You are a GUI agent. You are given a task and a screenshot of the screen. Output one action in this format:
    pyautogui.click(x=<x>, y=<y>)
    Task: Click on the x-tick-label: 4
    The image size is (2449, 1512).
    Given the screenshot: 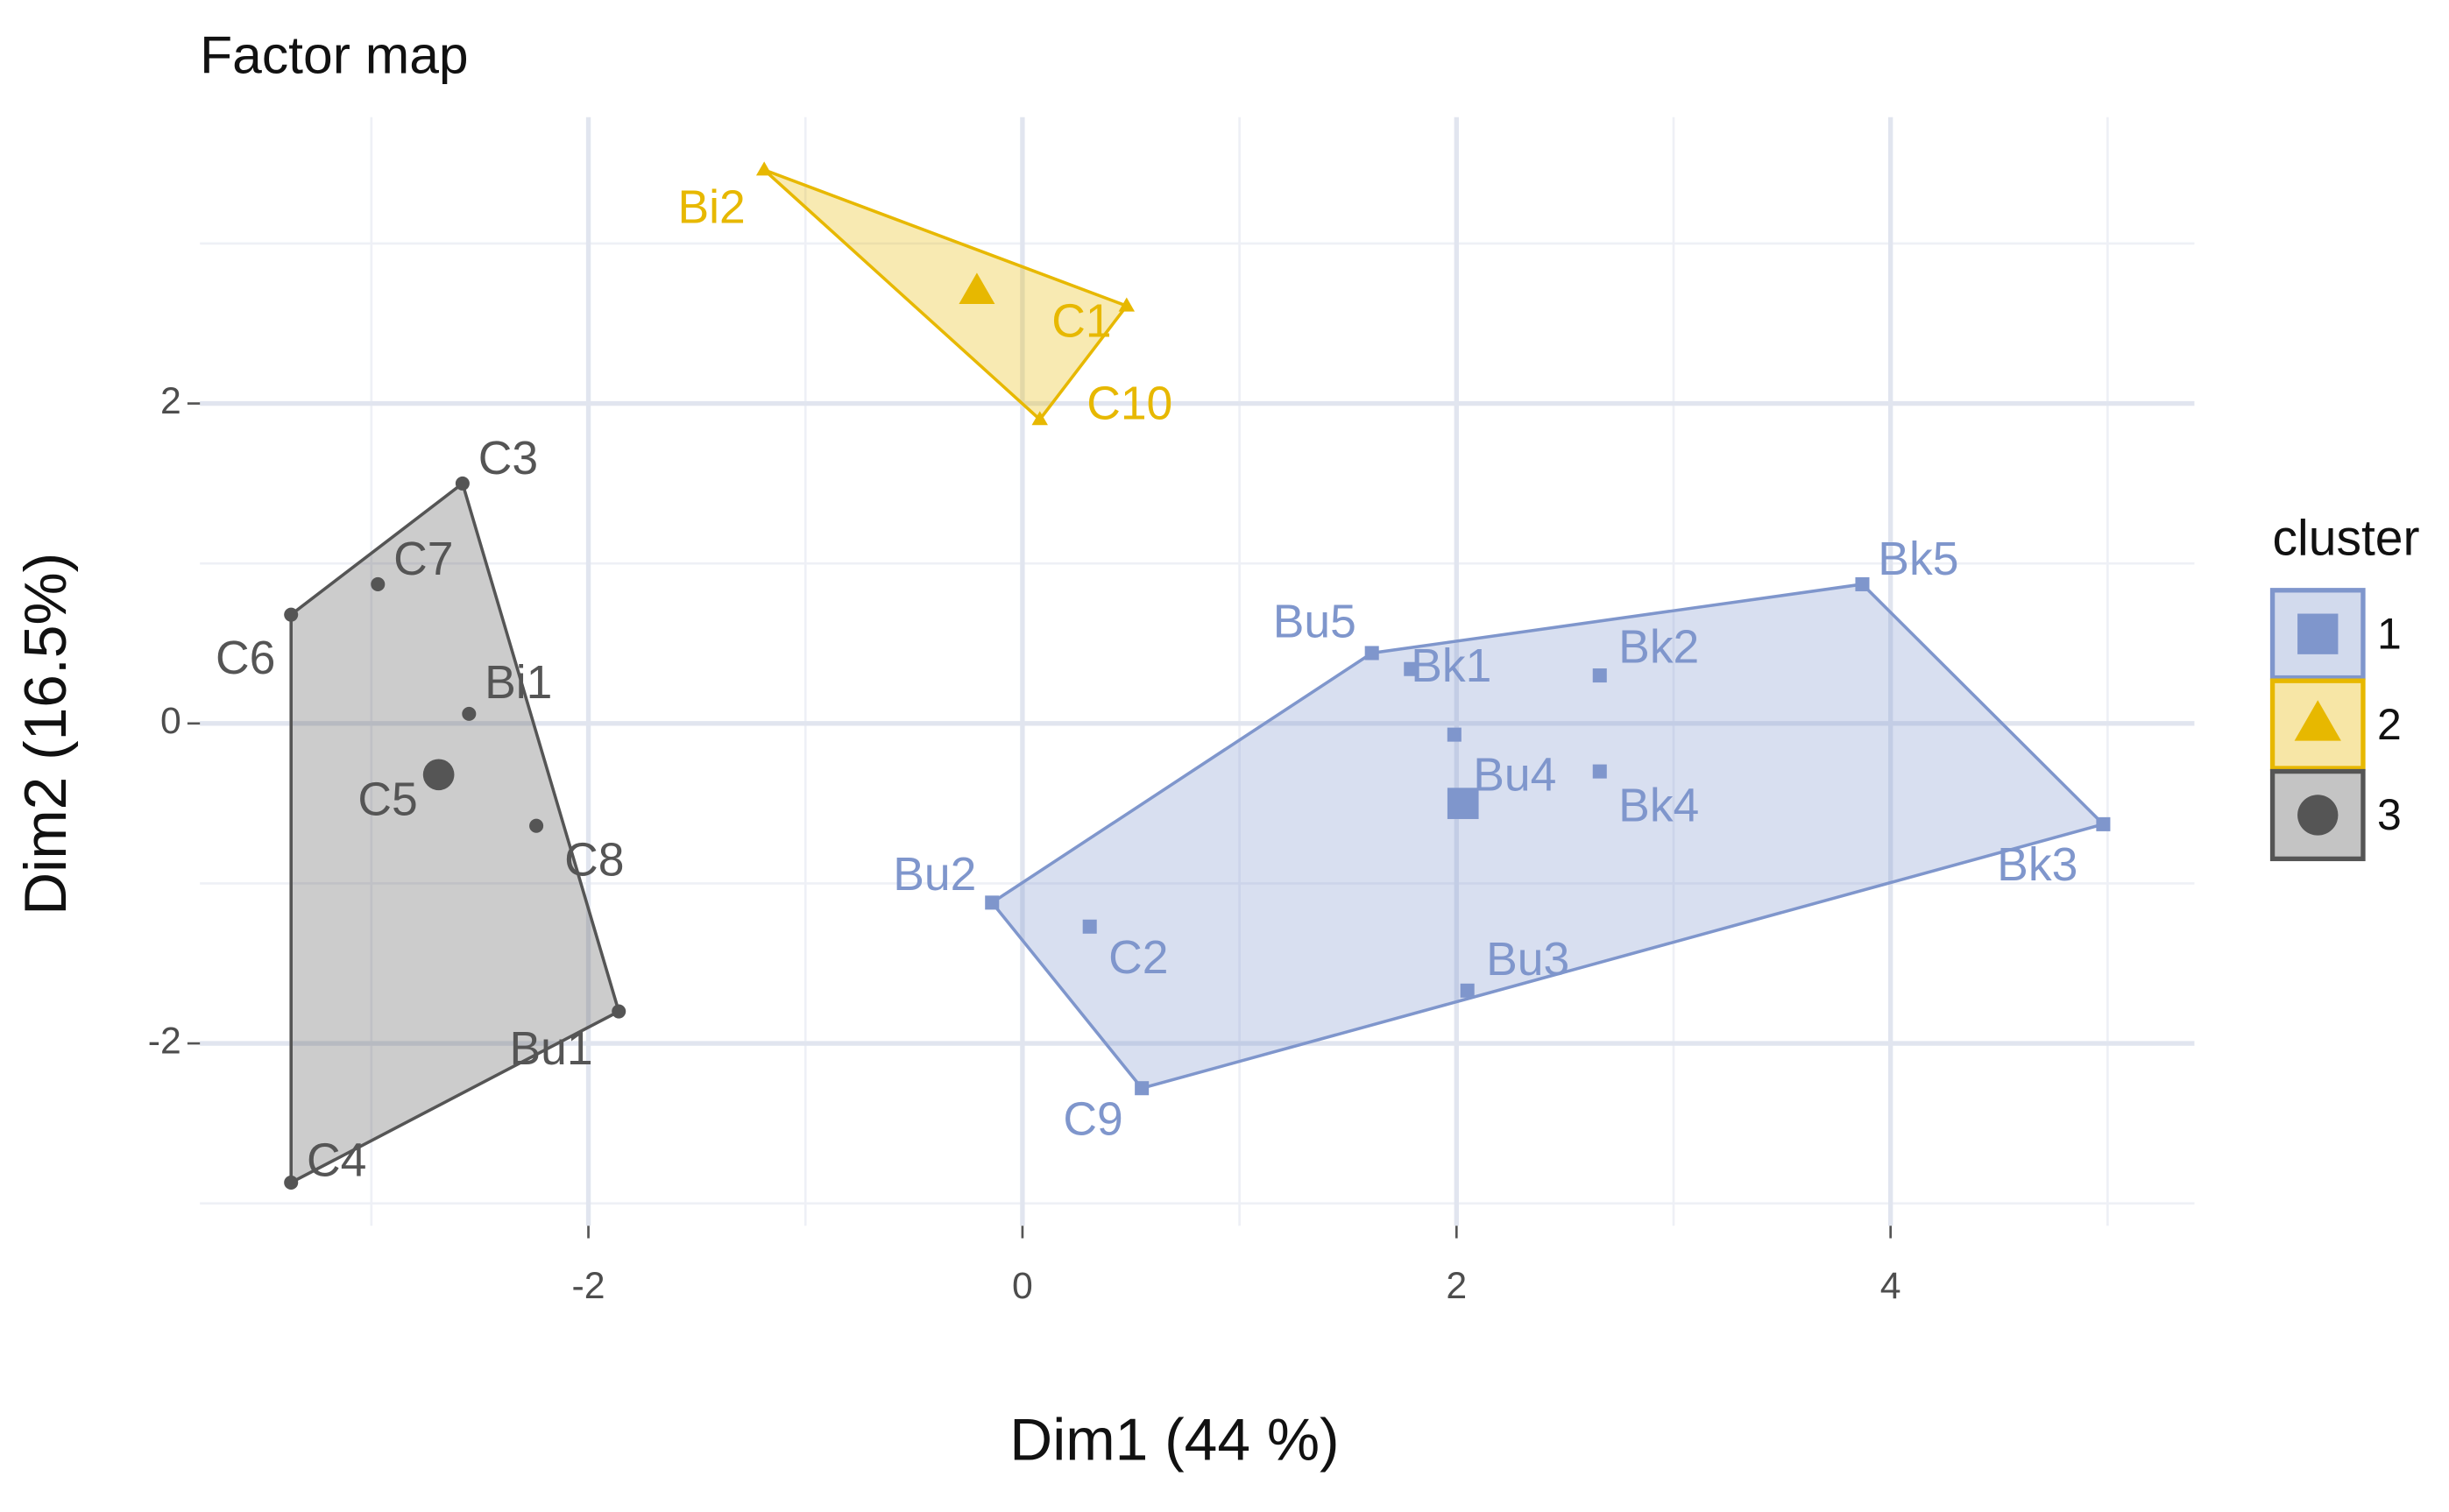 What is the action you would take?
    pyautogui.click(x=1890, y=1286)
    